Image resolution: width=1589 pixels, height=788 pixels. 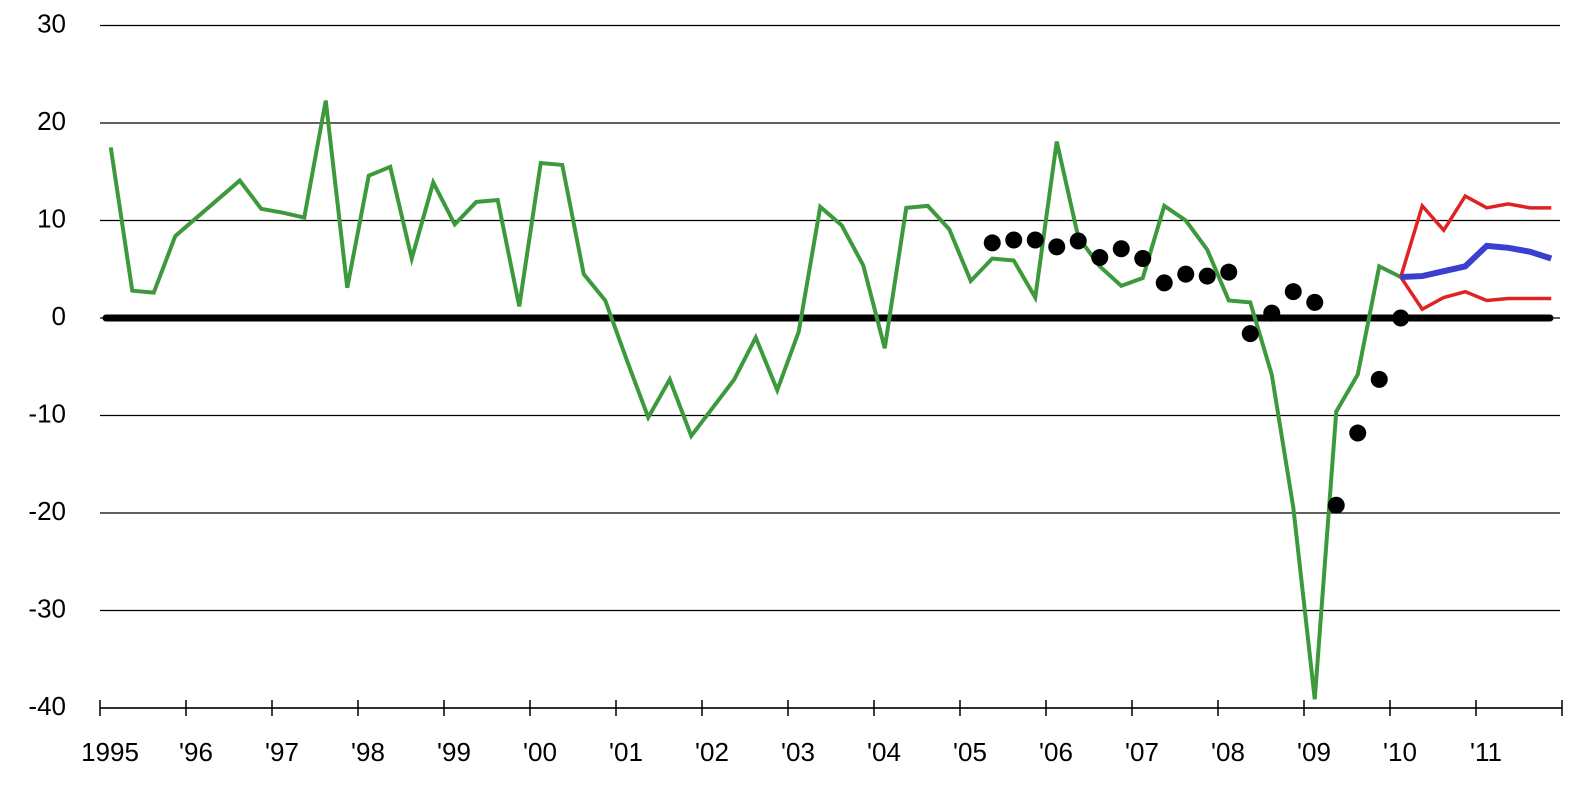 I want to click on y-tick-label: -20, so click(x=47, y=511).